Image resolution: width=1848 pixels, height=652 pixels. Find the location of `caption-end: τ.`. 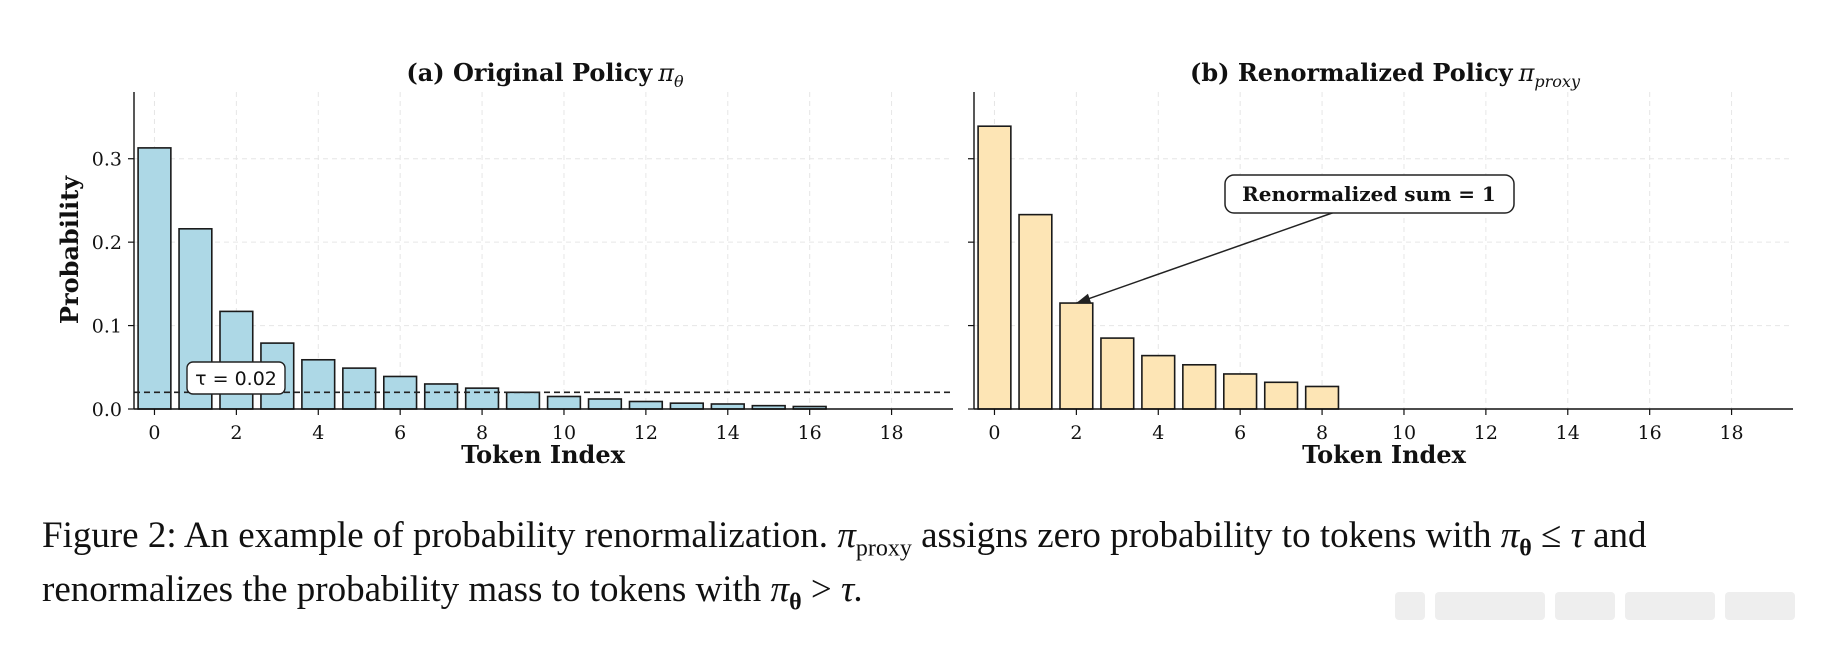

caption-end: τ. is located at coordinates (852, 590).